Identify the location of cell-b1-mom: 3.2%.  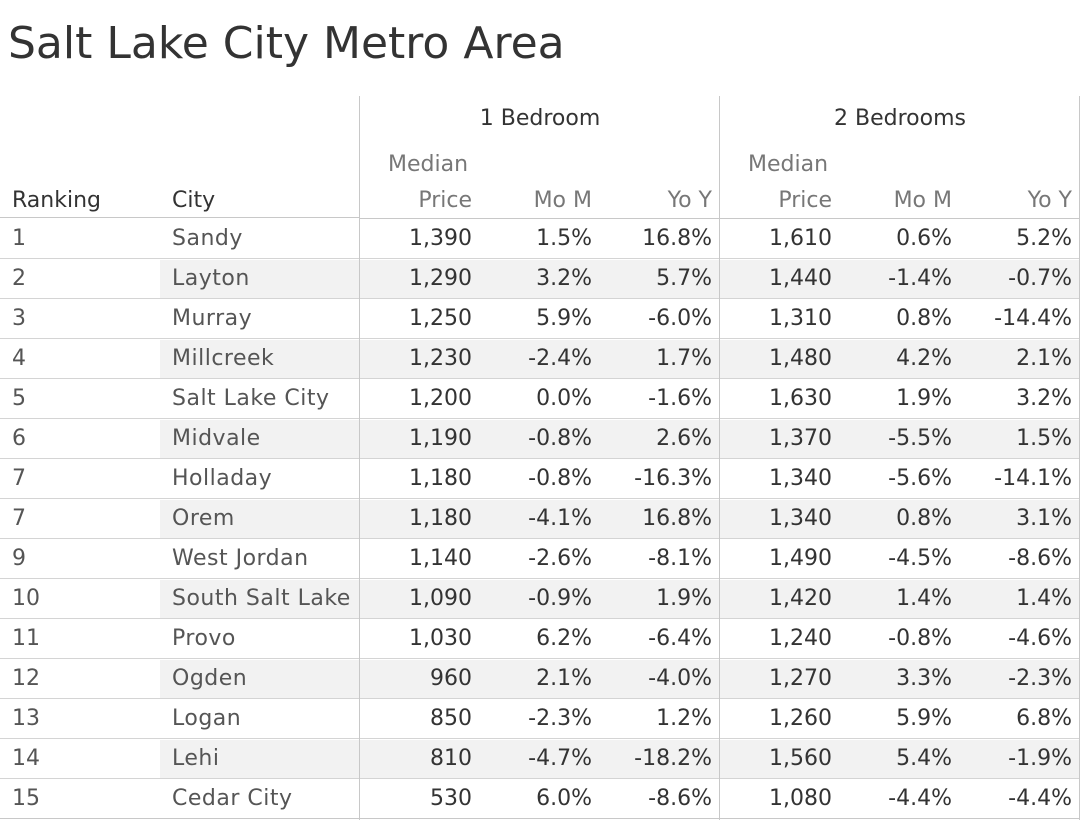
(564, 278).